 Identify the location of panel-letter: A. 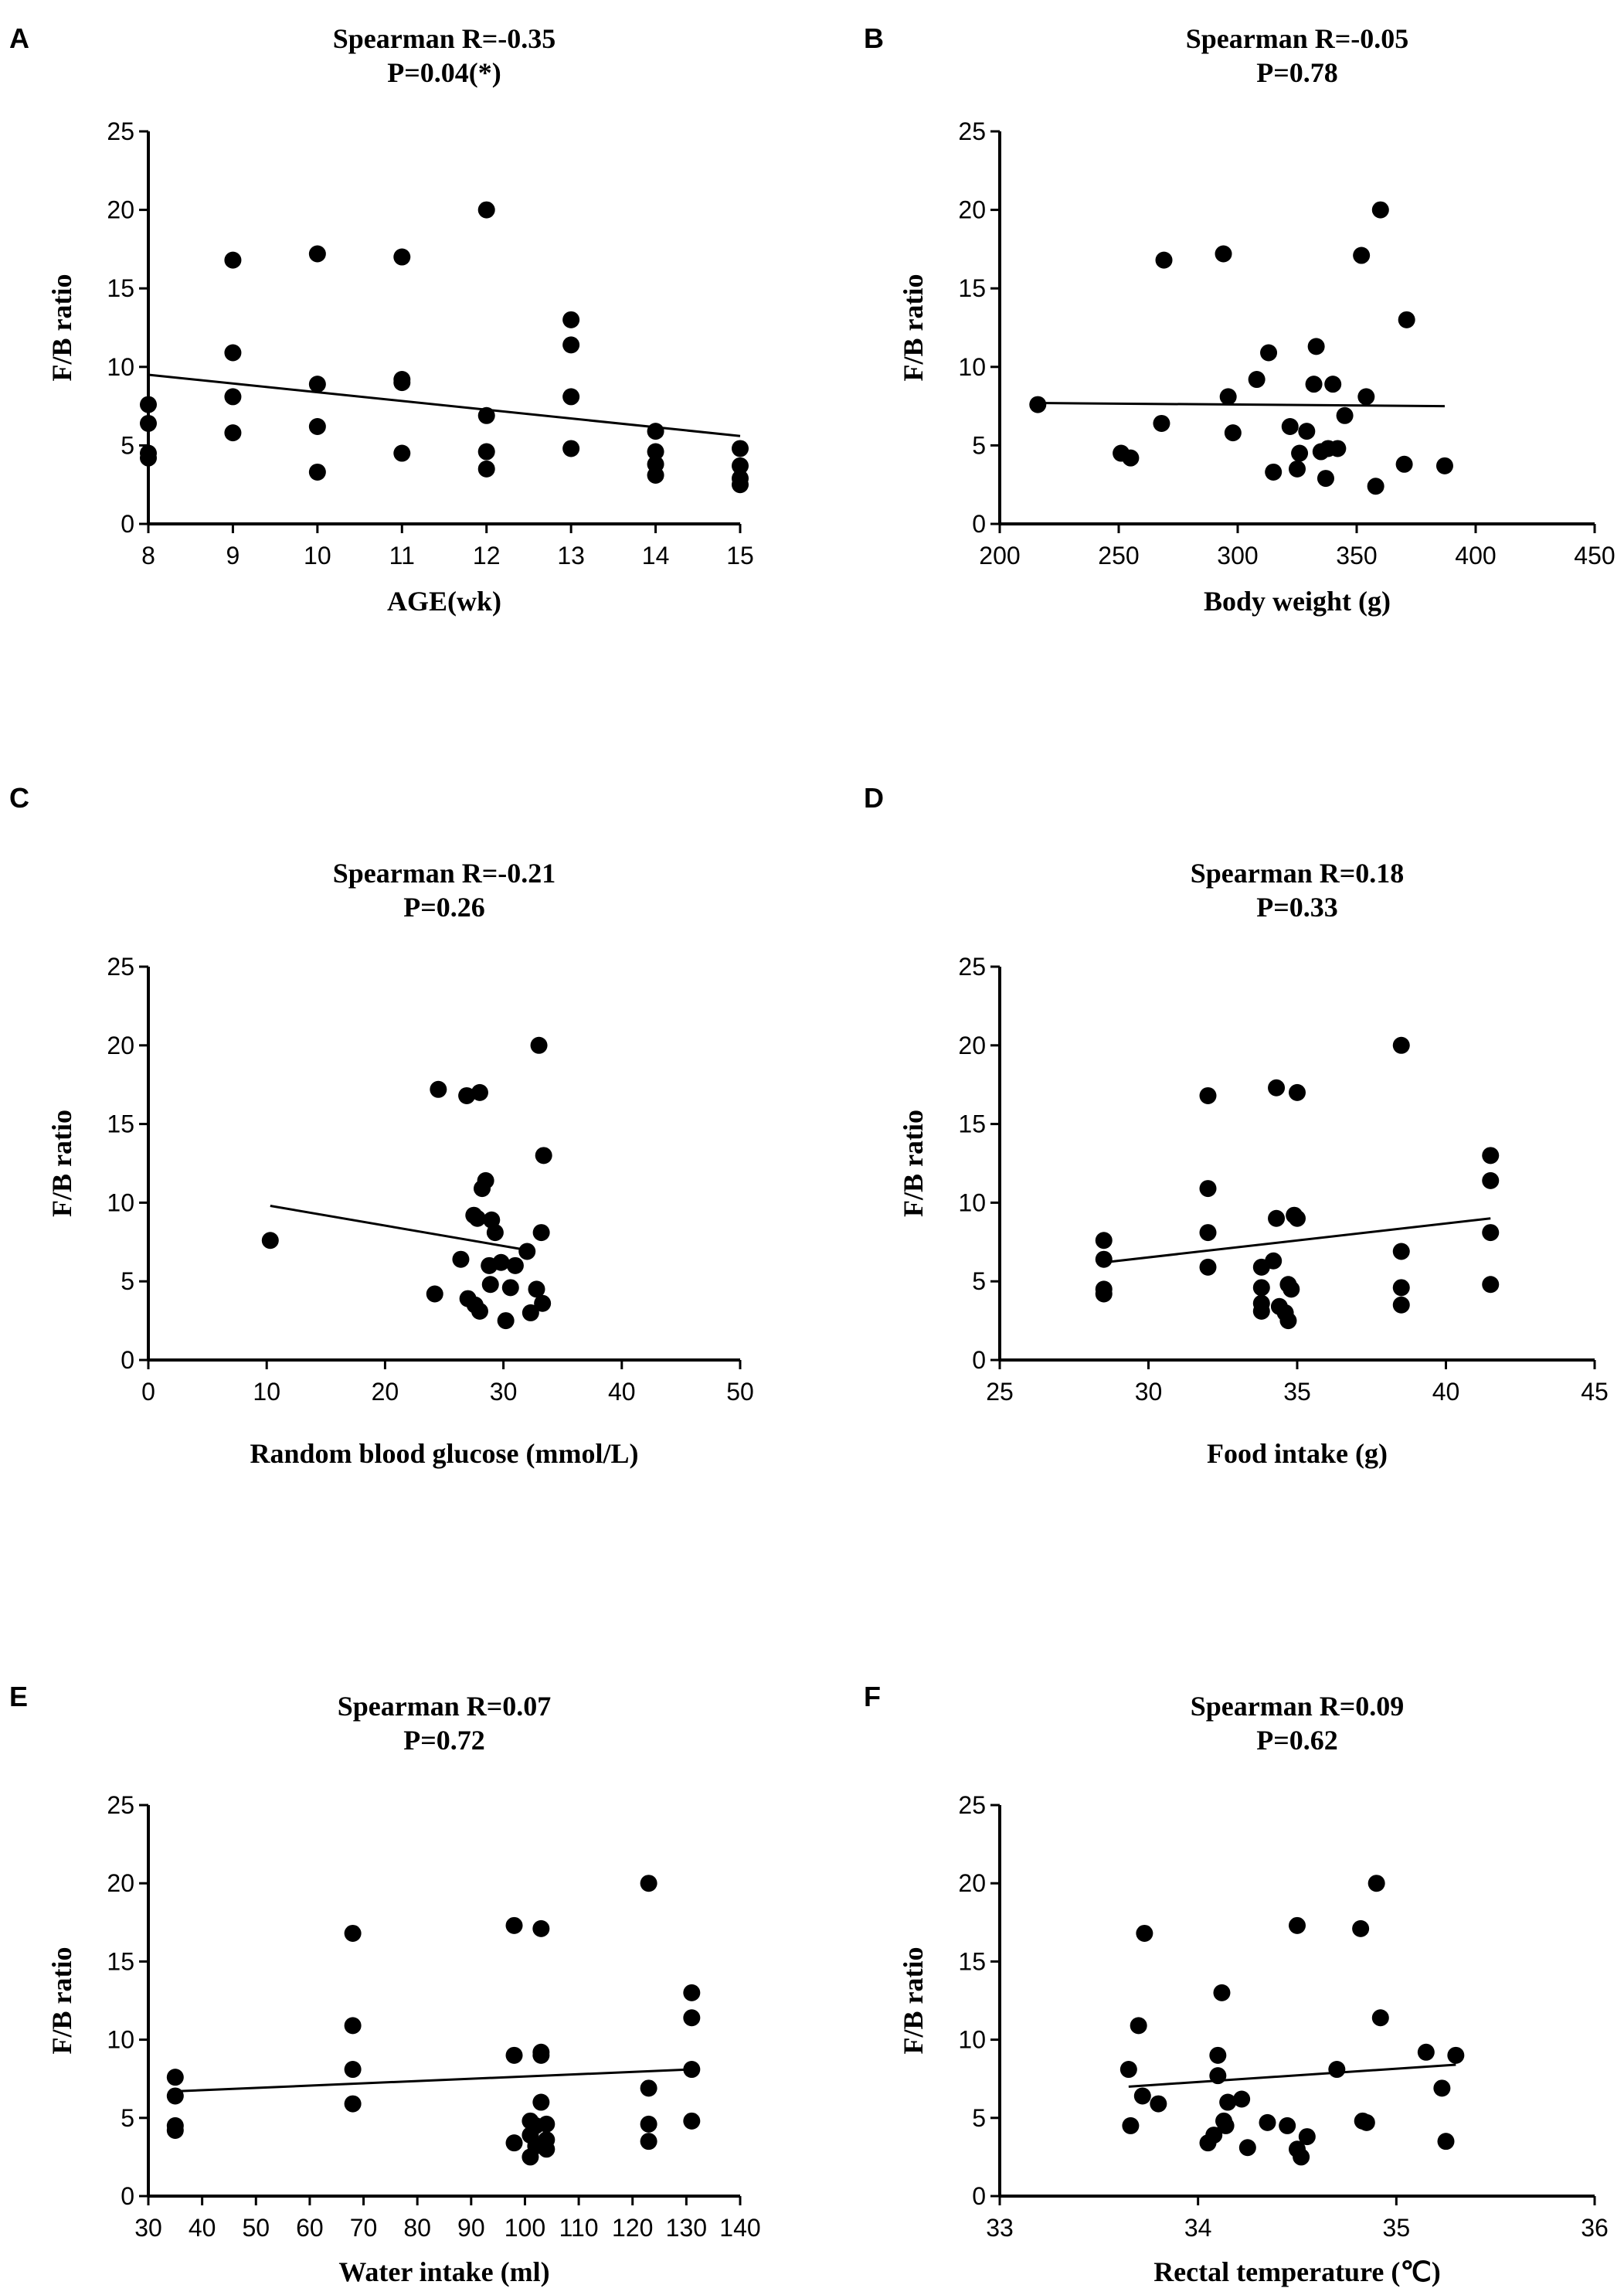
(19, 38).